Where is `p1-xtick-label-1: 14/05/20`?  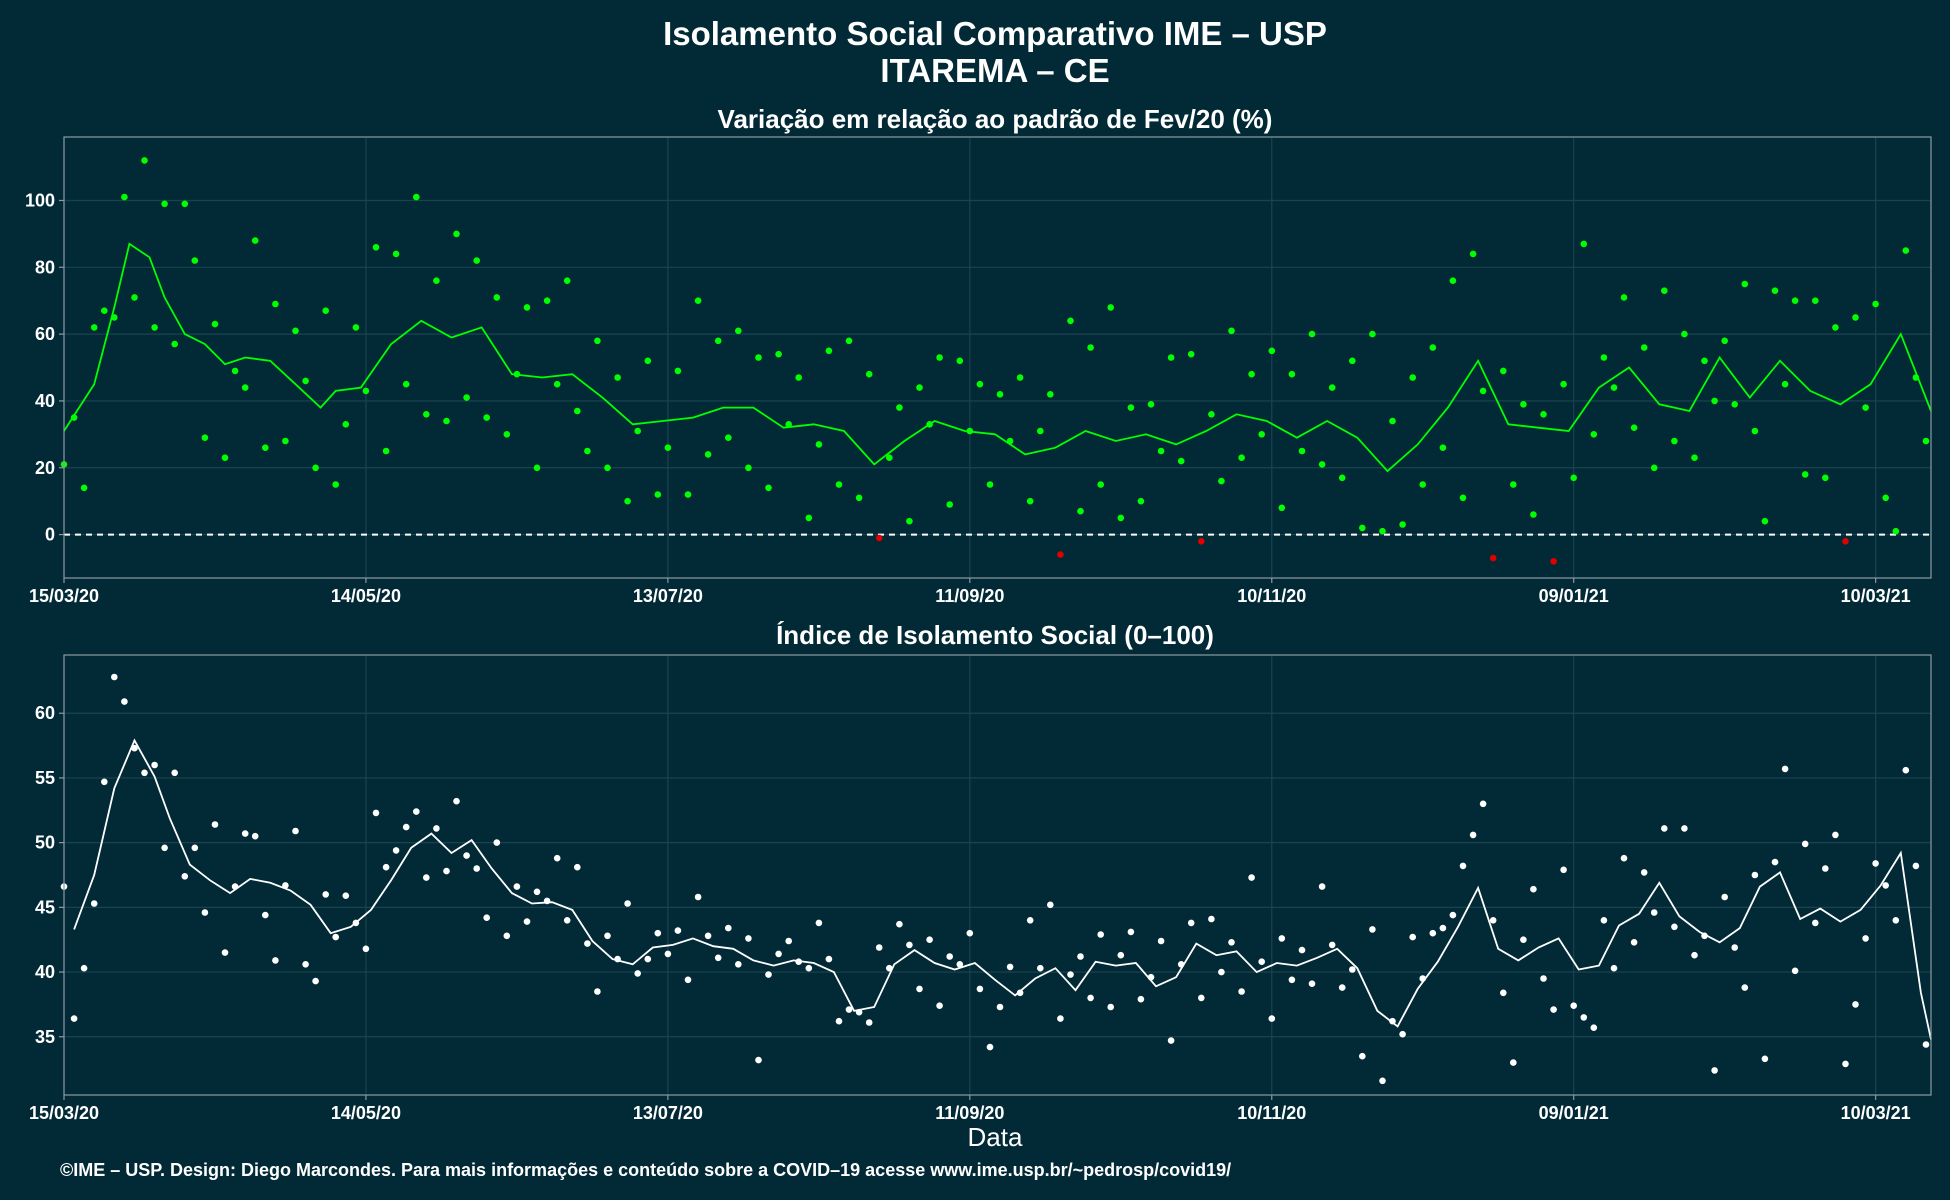 p1-xtick-label-1: 14/05/20 is located at coordinates (366, 596).